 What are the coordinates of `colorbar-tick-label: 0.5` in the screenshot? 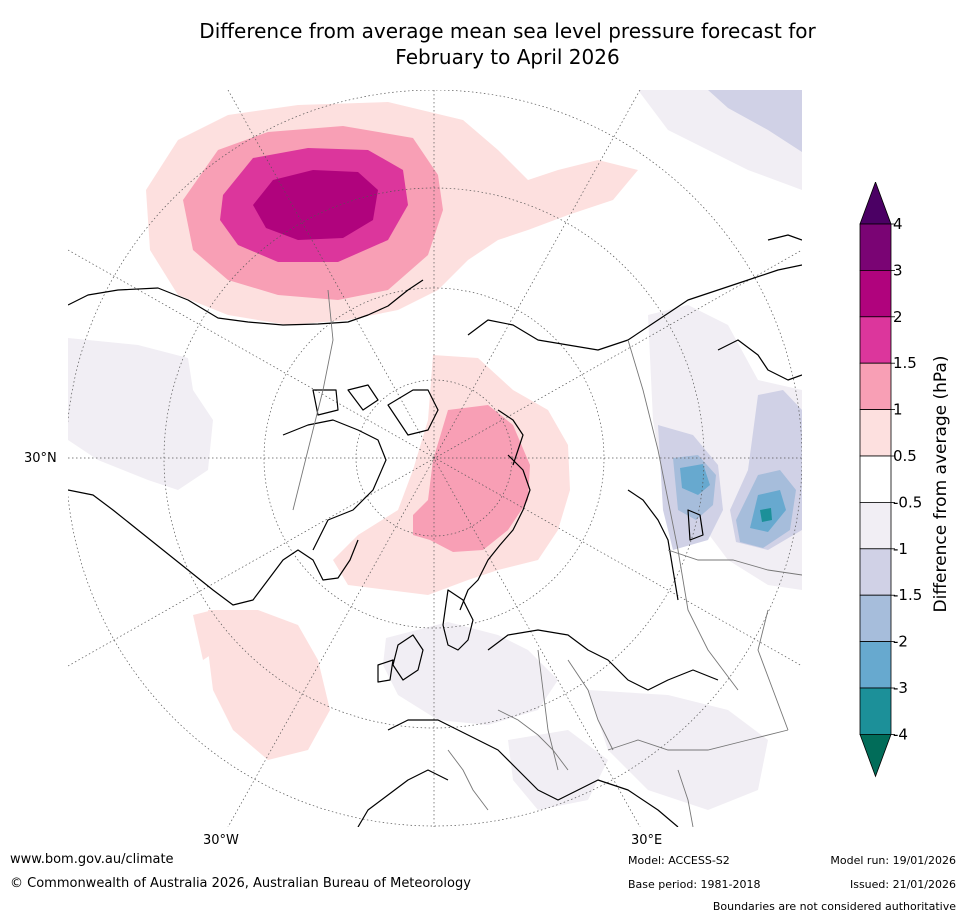 It's located at (905, 456).